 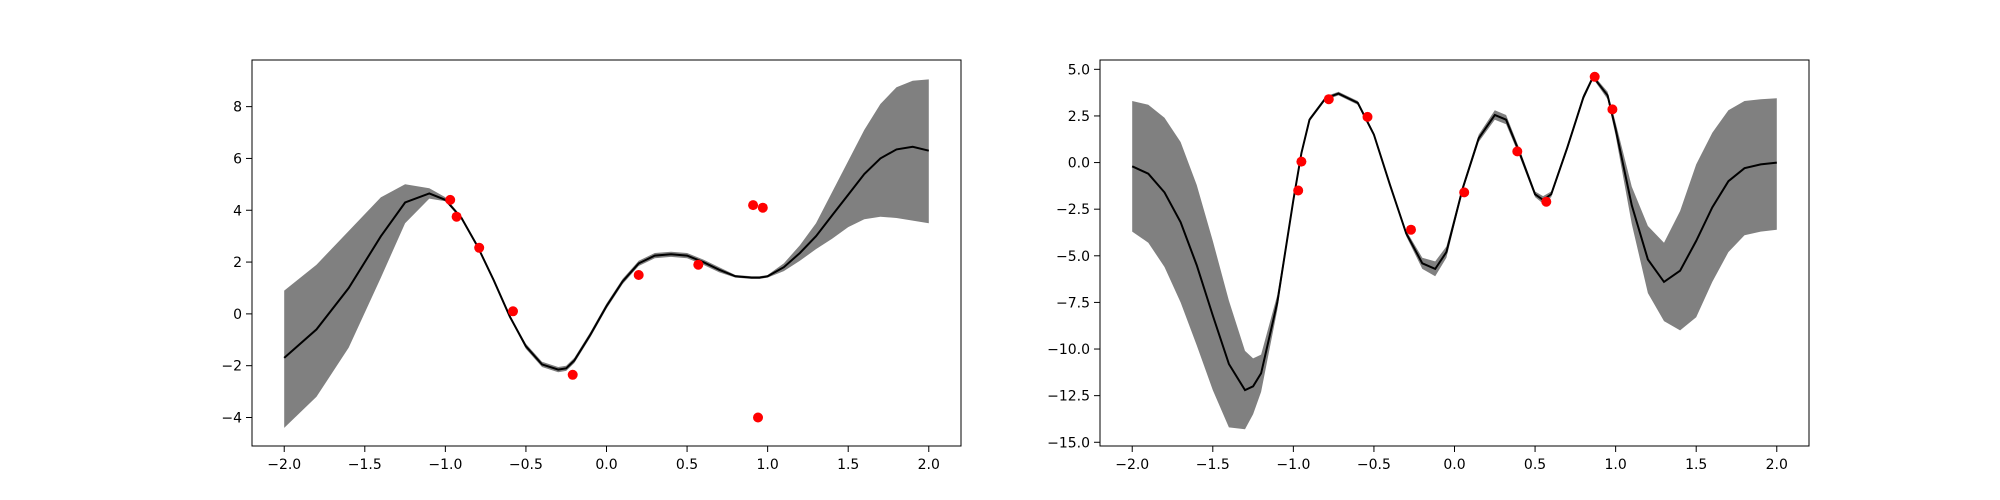 I want to click on right-x-tick-label: 0.5, so click(x=1535, y=465).